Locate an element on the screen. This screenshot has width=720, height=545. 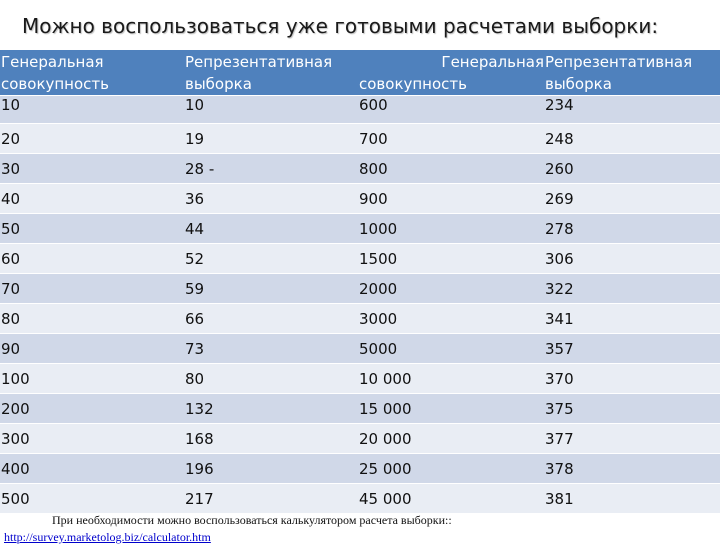
table-cell: 1000 is located at coordinates (451, 228).